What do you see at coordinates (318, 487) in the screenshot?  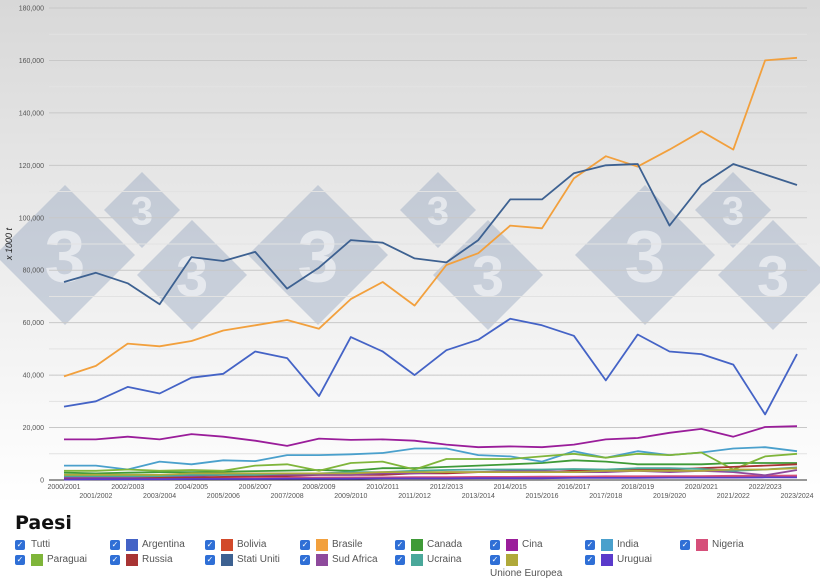 I see `x-tick-label: 2008/2009` at bounding box center [318, 487].